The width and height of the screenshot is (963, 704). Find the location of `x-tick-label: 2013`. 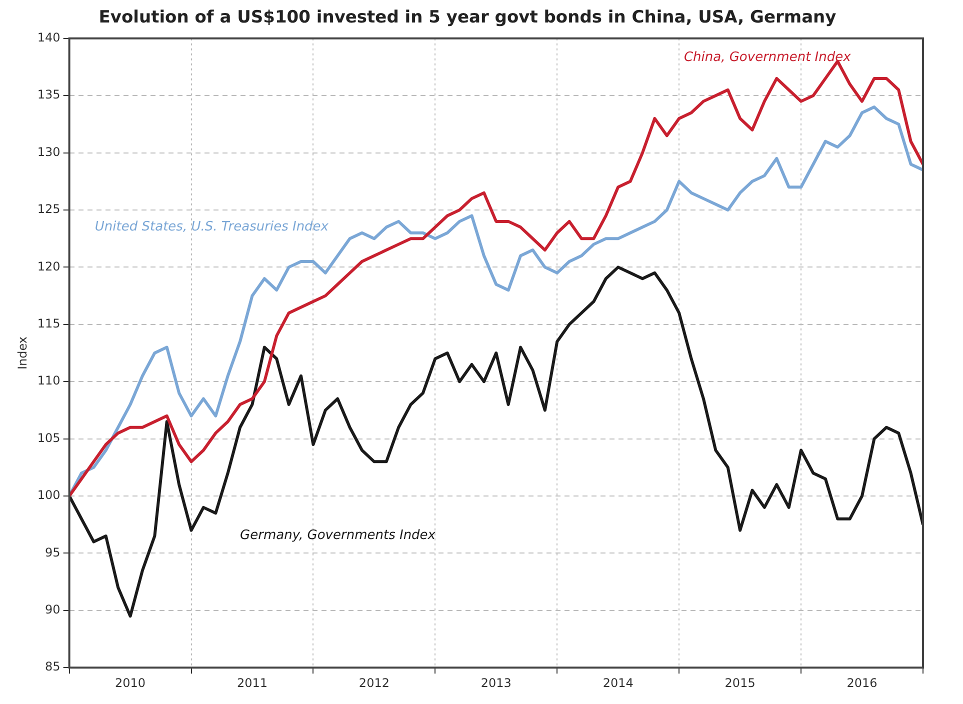

x-tick-label: 2013 is located at coordinates (496, 683).